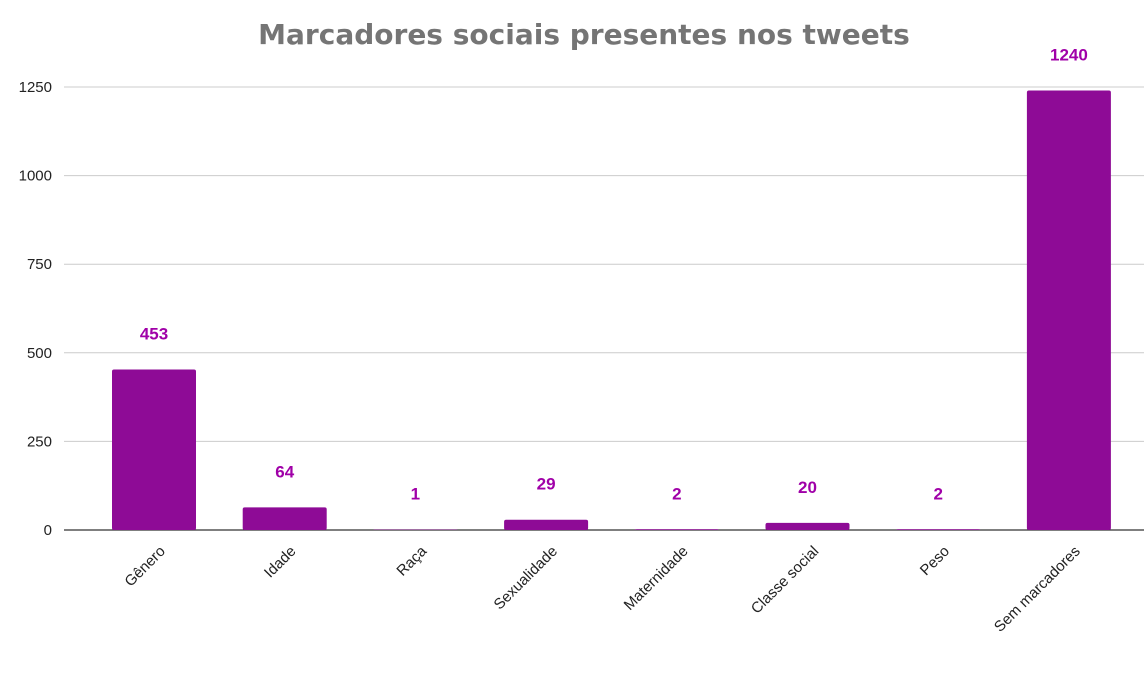  I want to click on data-label: 1, so click(415, 494).